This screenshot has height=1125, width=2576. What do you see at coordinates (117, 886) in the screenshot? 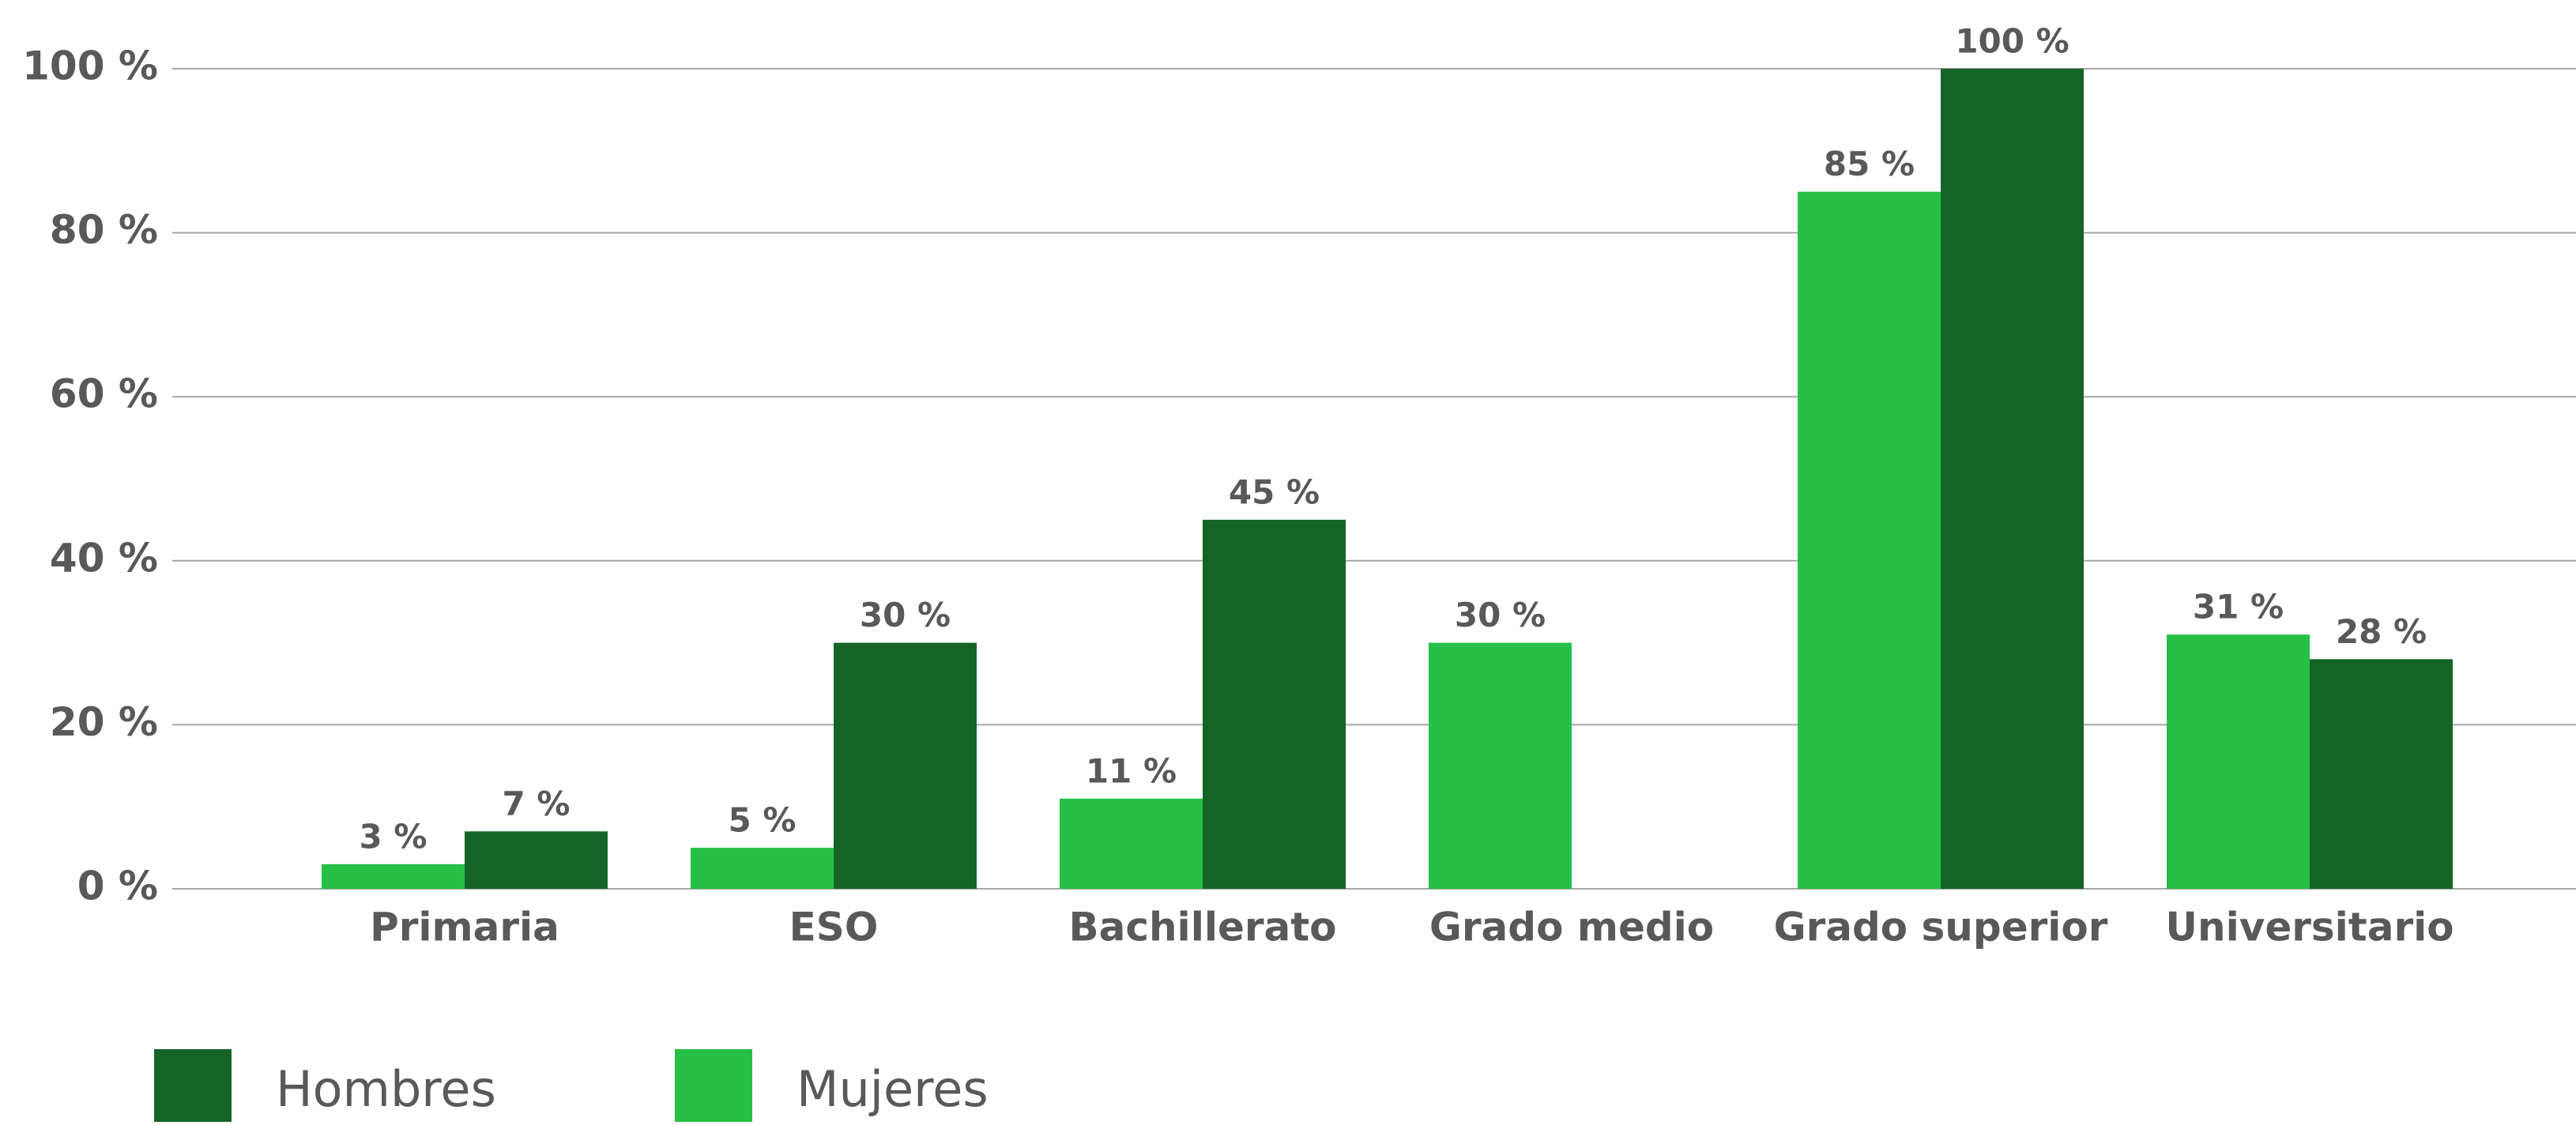
I see `y-tick-label: 0 %` at bounding box center [117, 886].